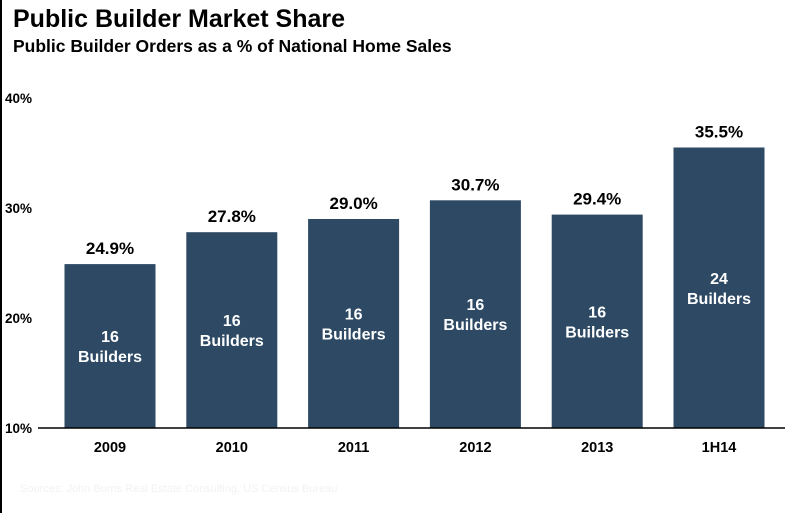  Describe the element at coordinates (110, 248) in the screenshot. I see `value-label: 24.9%` at that location.